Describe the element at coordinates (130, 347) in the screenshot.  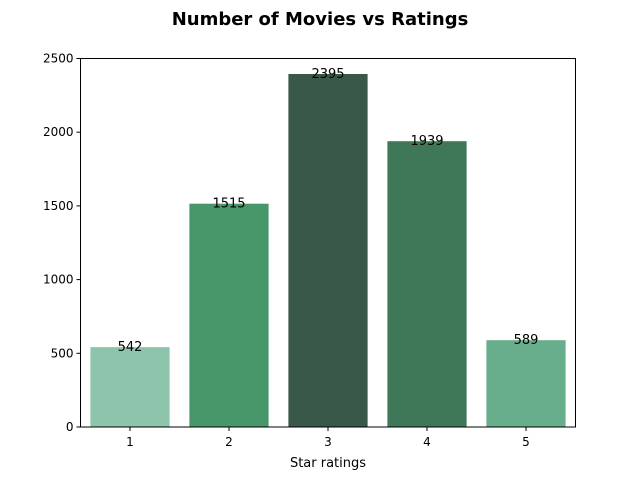
I see `data-label-1: 542` at that location.